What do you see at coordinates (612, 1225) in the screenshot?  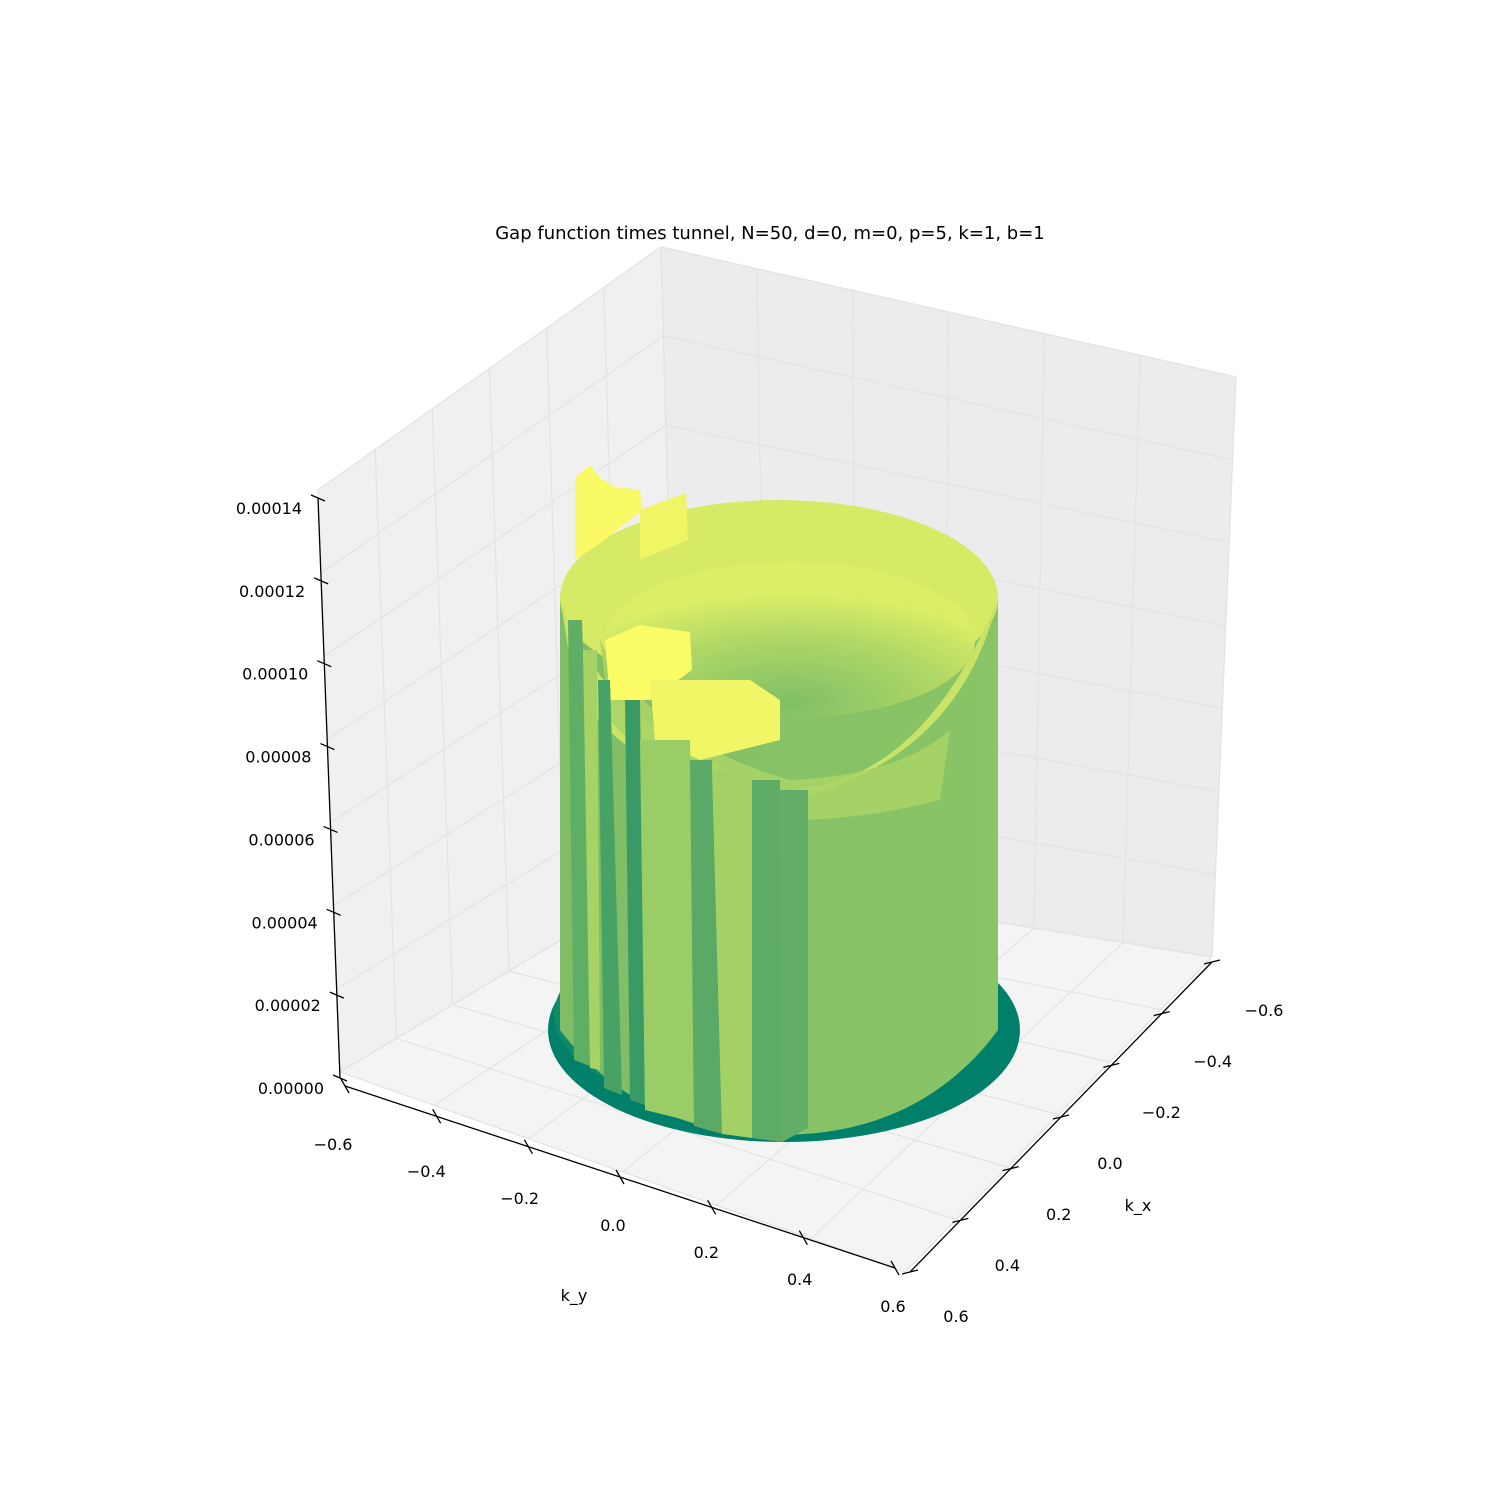 I see `y-tick-label: 0.0` at bounding box center [612, 1225].